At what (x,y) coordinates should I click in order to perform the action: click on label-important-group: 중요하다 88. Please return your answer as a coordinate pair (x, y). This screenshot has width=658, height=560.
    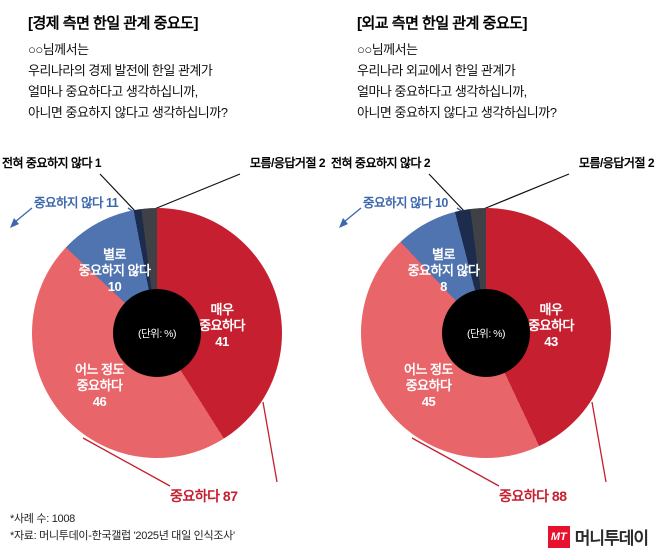
    Looking at the image, I should click on (533, 496).